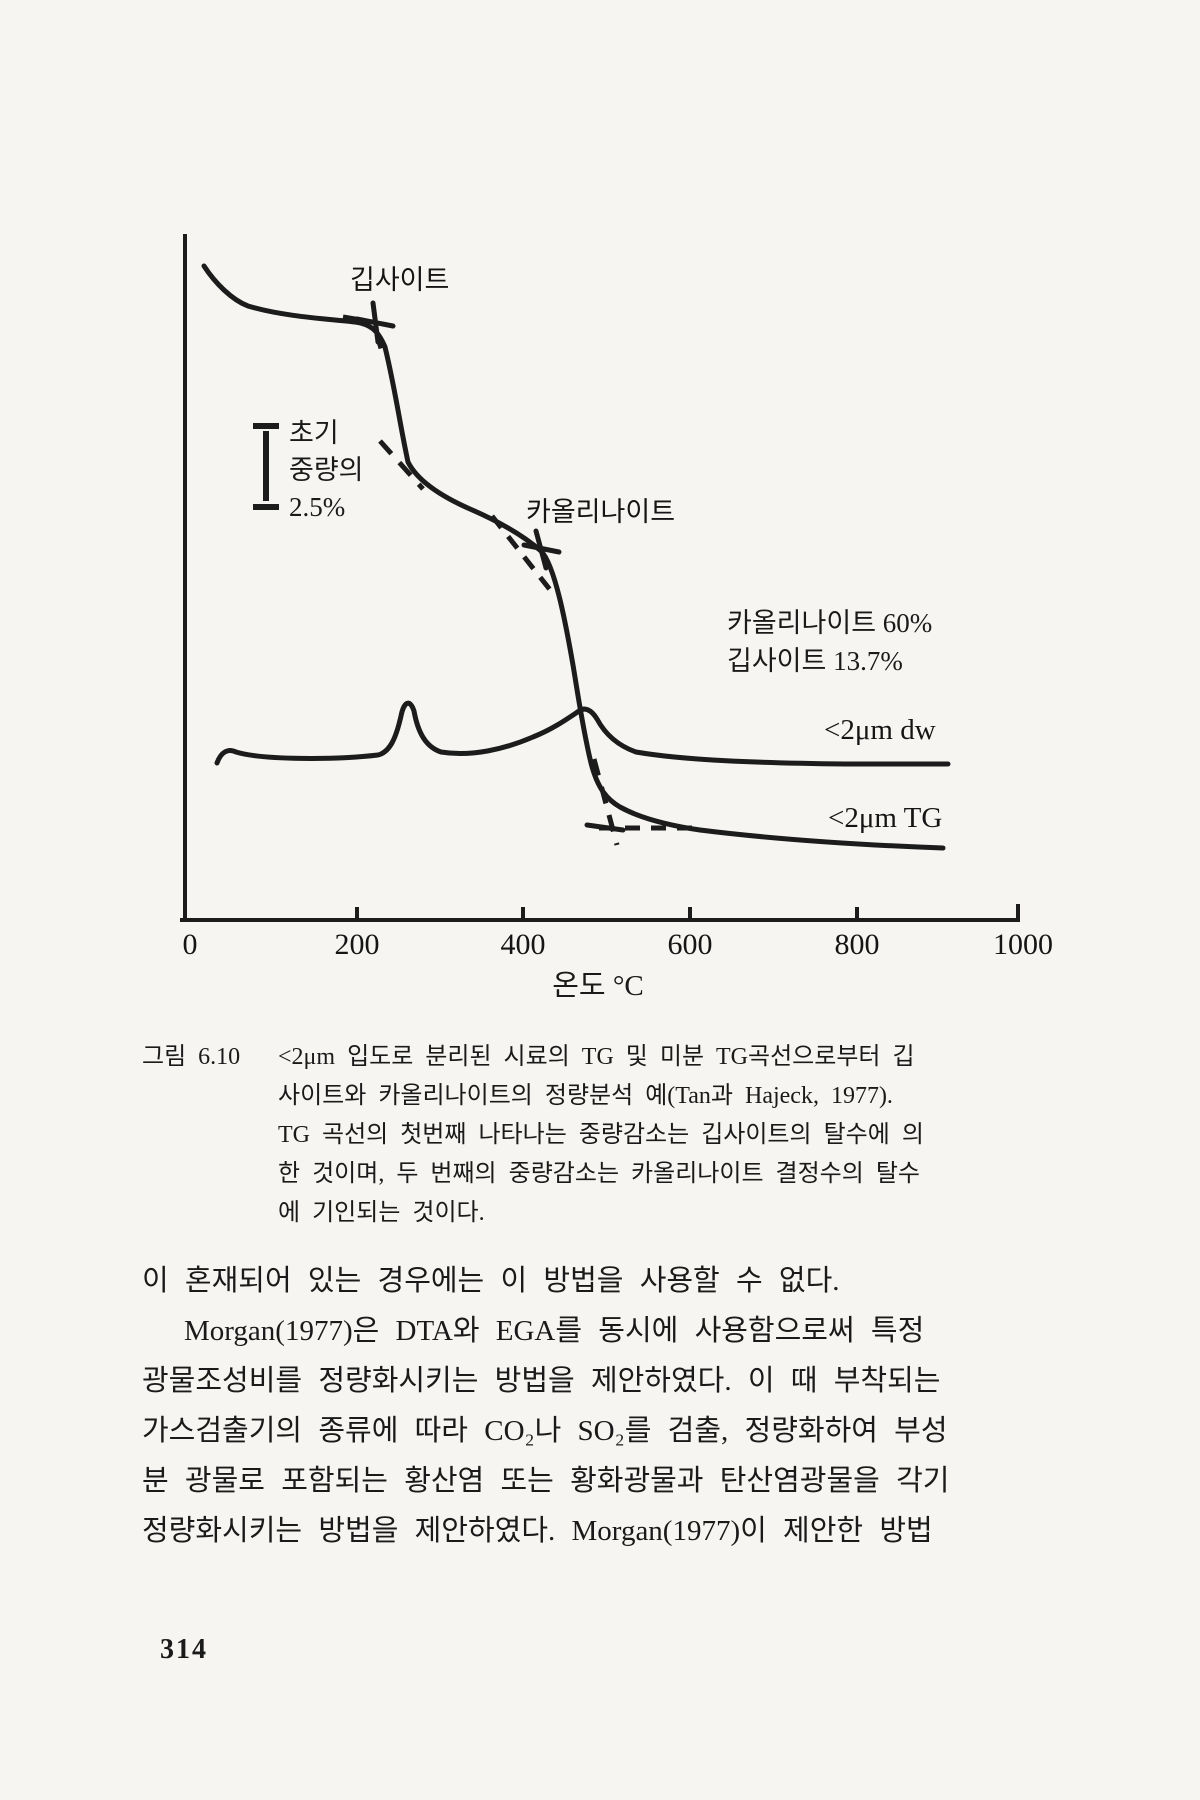  Describe the element at coordinates (885, 818) in the screenshot. I see `tg-curve-label: <2μm TG` at that location.